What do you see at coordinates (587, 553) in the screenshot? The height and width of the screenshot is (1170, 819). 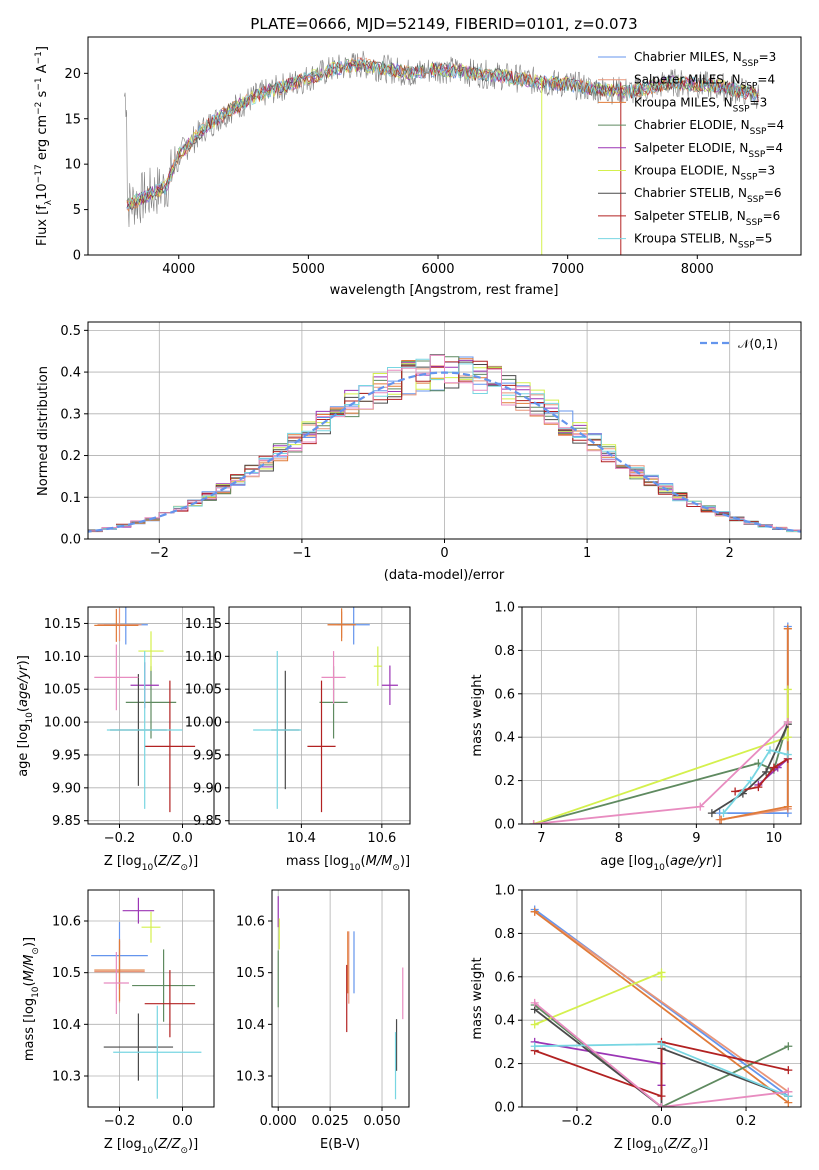 I see `x-tick-label: 1` at bounding box center [587, 553].